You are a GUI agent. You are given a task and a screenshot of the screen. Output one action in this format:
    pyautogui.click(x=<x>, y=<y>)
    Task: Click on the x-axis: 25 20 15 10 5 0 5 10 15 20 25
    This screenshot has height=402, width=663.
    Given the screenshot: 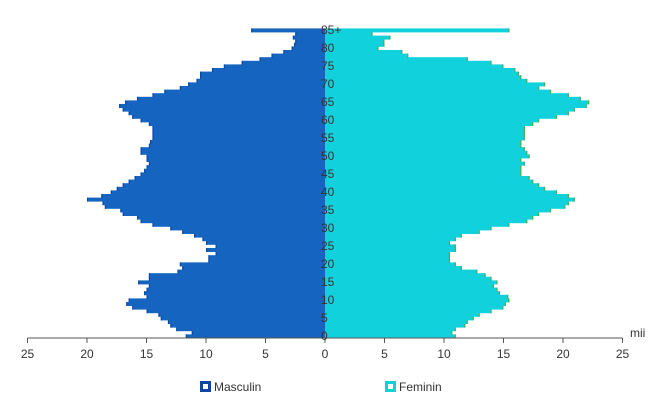 What is the action you would take?
    pyautogui.click(x=325, y=349)
    